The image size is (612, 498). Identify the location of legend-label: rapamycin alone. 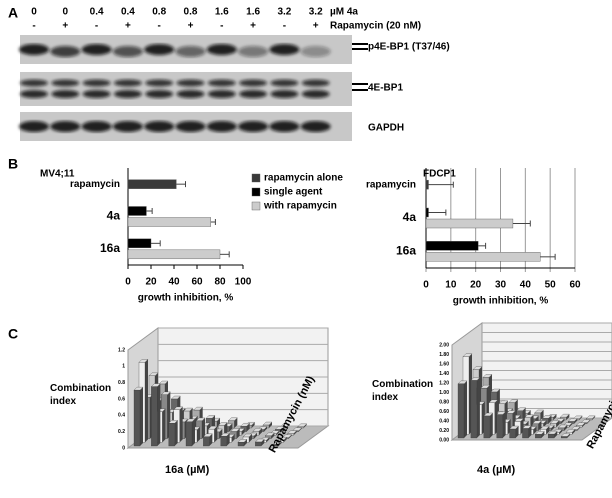
(303, 178).